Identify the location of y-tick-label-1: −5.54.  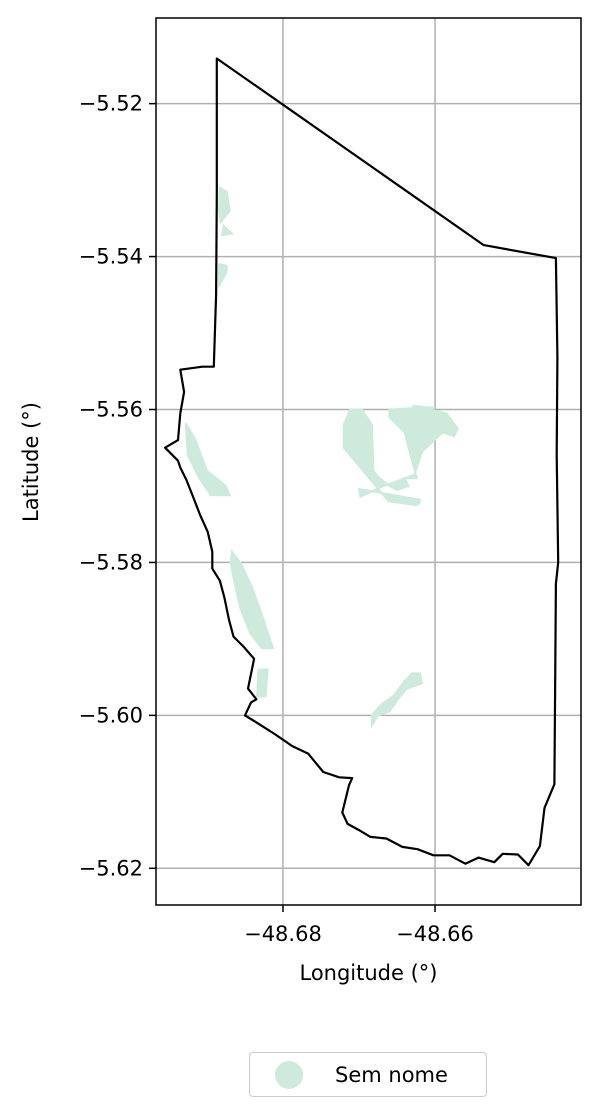
(111, 257).